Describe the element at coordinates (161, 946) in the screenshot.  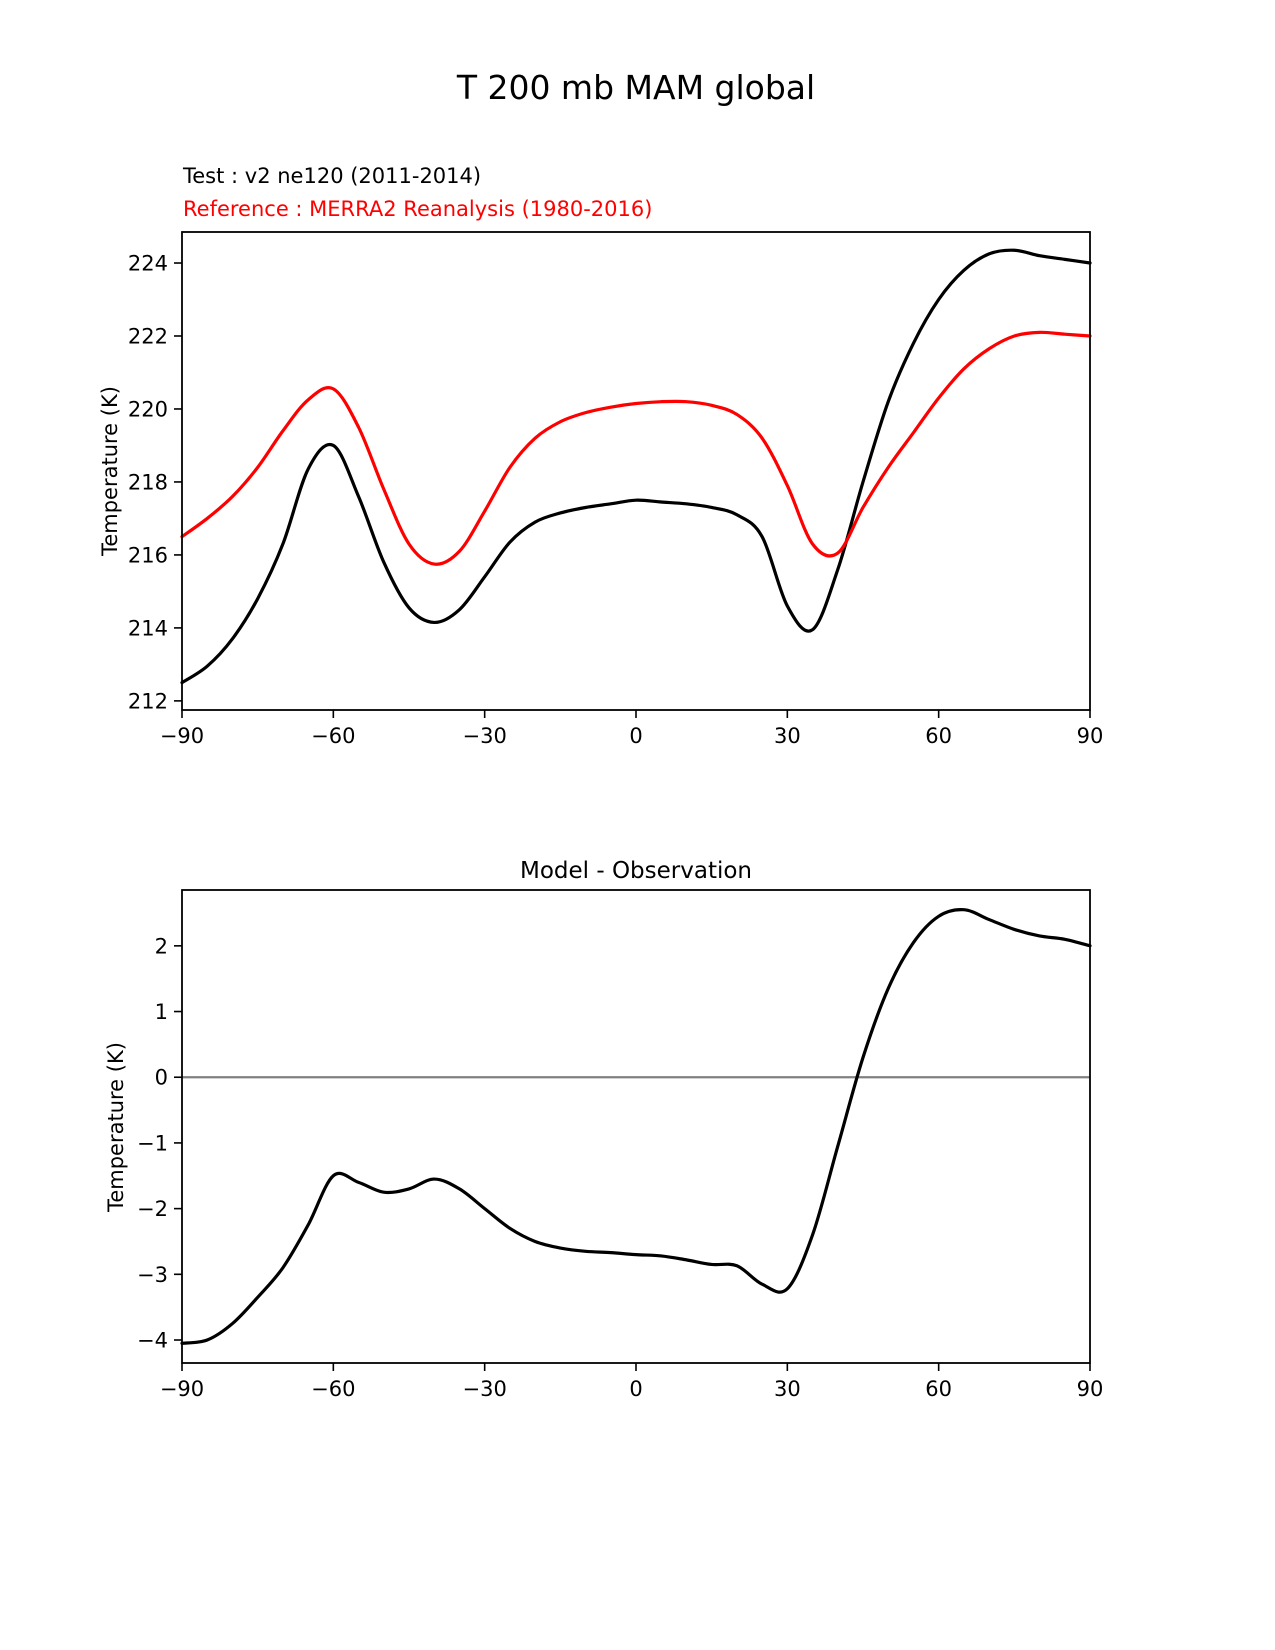
I see `y-tick-label: 2` at that location.